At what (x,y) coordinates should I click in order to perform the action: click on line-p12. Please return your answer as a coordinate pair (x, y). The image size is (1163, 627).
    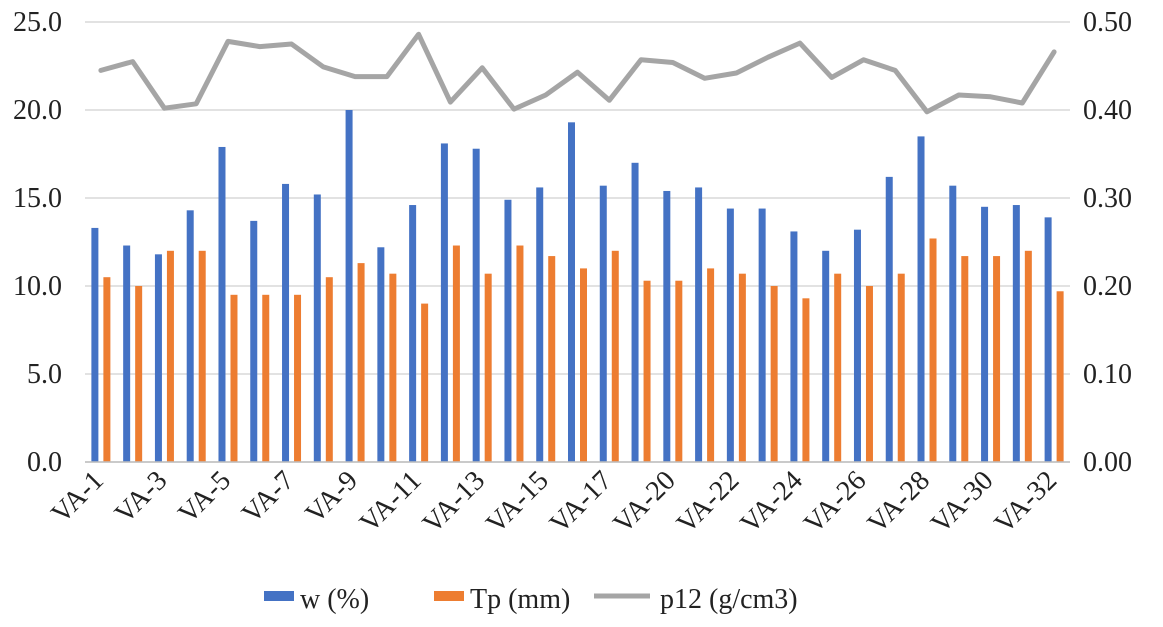
    Looking at the image, I should click on (577, 73).